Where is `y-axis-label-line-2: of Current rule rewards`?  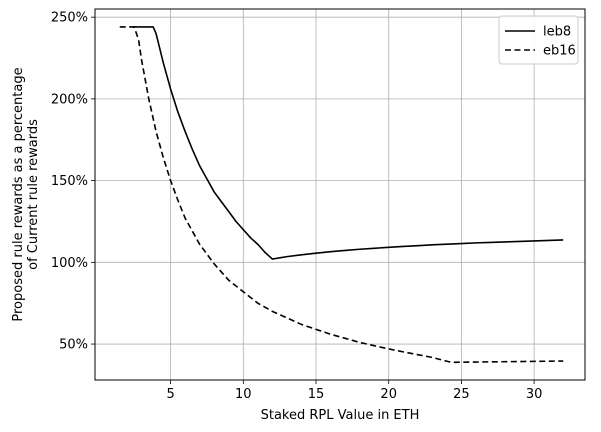
y-axis-label-line-2: of Current rule rewards is located at coordinates (33, 194).